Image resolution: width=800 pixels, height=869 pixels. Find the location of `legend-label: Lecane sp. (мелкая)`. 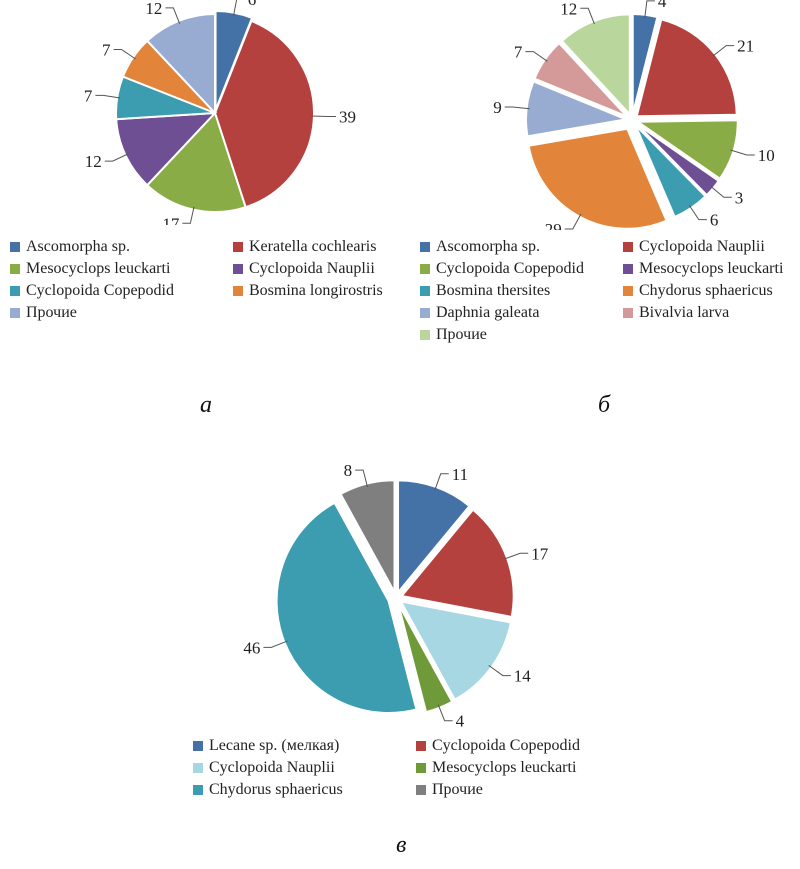

legend-label: Lecane sp. (мелкая) is located at coordinates (274, 746).